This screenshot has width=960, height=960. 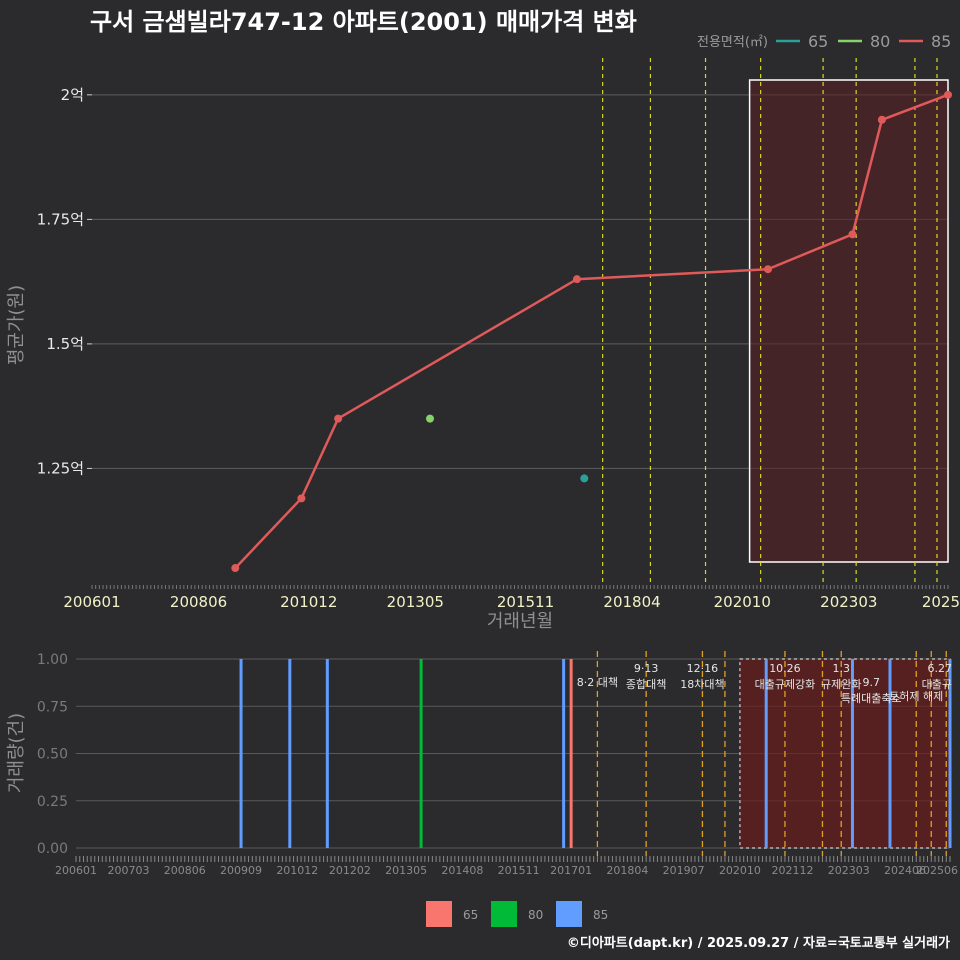 What do you see at coordinates (519, 870) in the screenshot?
I see `vol-x-tick-label-8: 201511` at bounding box center [519, 870].